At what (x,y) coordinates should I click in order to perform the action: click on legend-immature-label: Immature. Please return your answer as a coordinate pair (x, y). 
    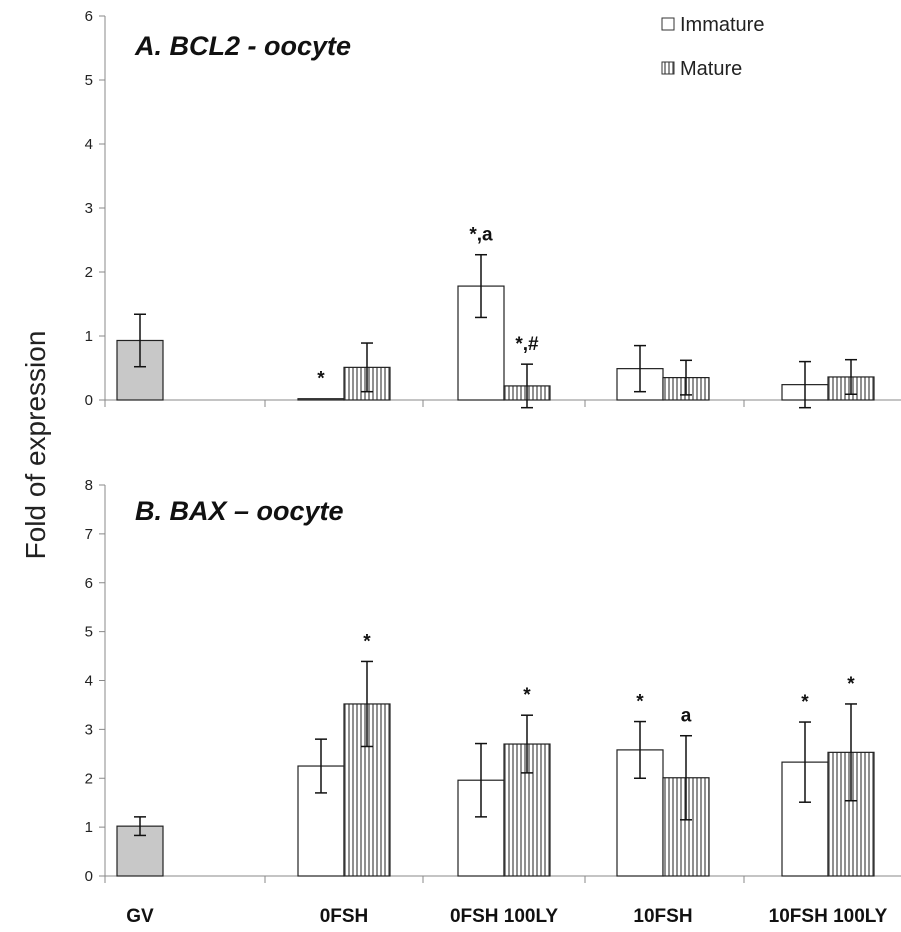
    Looking at the image, I should click on (722, 25).